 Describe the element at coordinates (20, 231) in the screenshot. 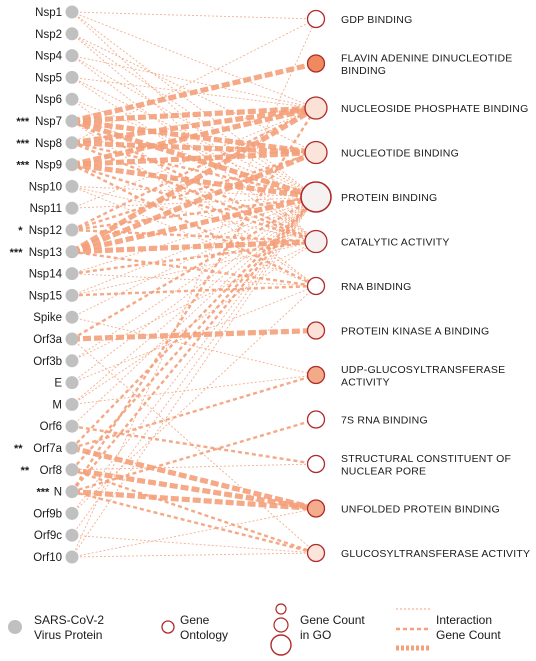

I see `significance-marker-nsp12: *` at that location.